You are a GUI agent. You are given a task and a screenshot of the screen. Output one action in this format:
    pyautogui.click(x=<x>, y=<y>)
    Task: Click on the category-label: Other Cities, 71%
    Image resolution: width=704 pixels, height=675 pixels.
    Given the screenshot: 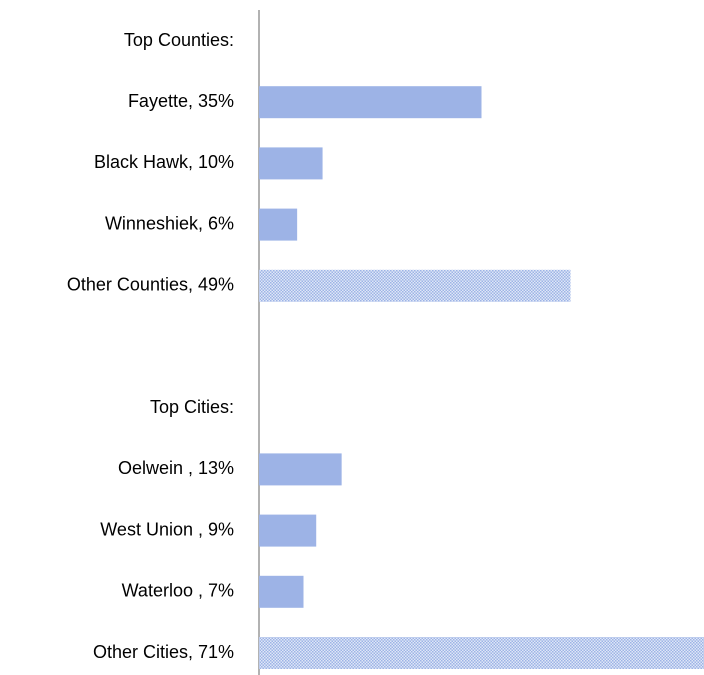 What is the action you would take?
    pyautogui.click(x=163, y=652)
    